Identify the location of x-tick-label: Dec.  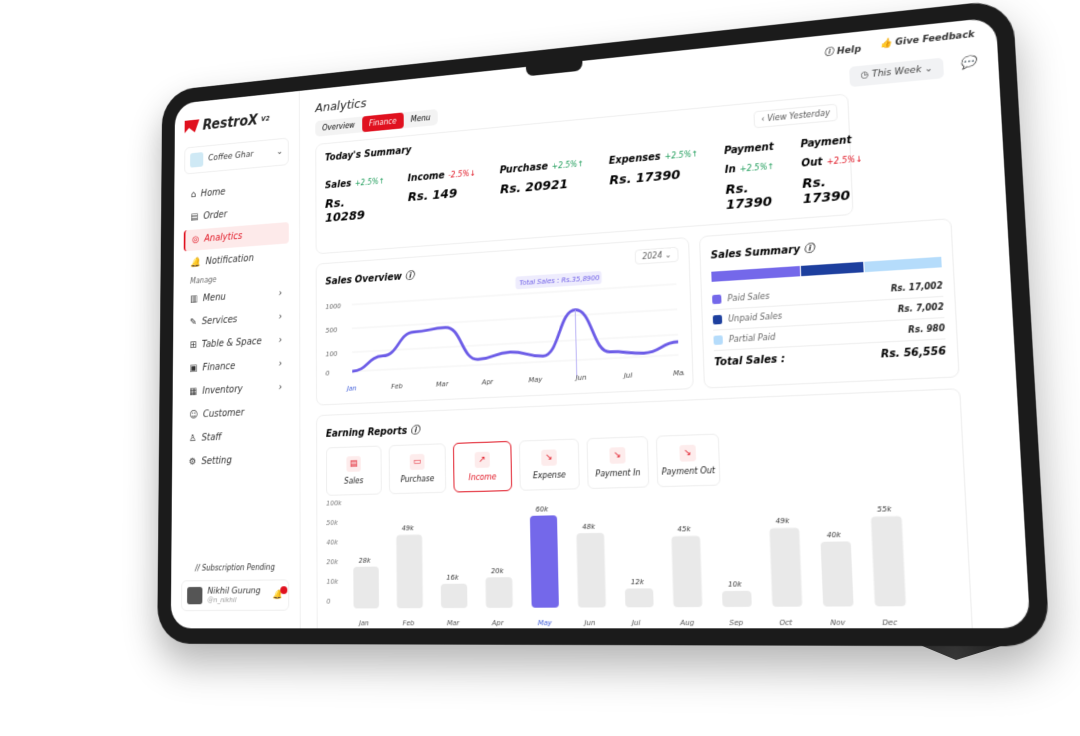
(890, 622).